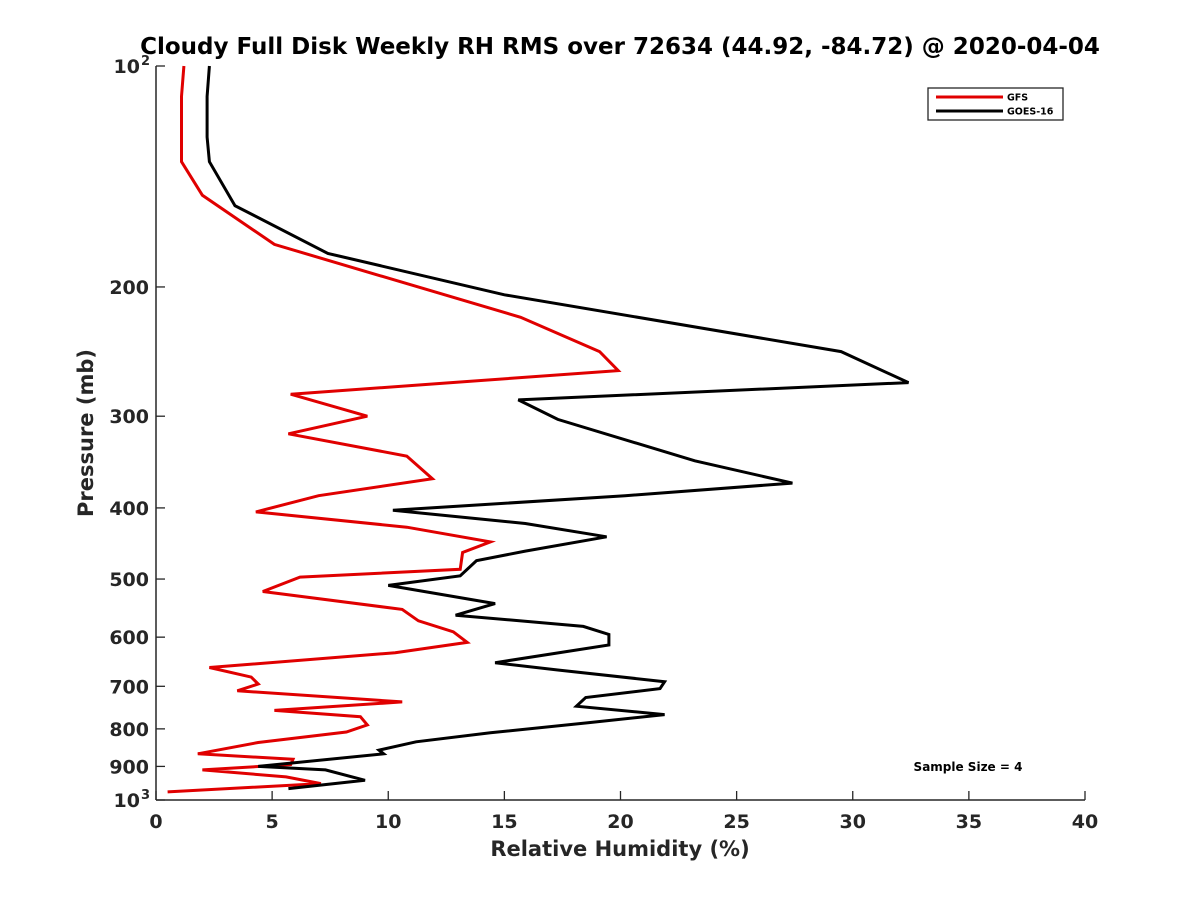  Describe the element at coordinates (1085, 822) in the screenshot. I see `x-tick-label: 40` at that location.